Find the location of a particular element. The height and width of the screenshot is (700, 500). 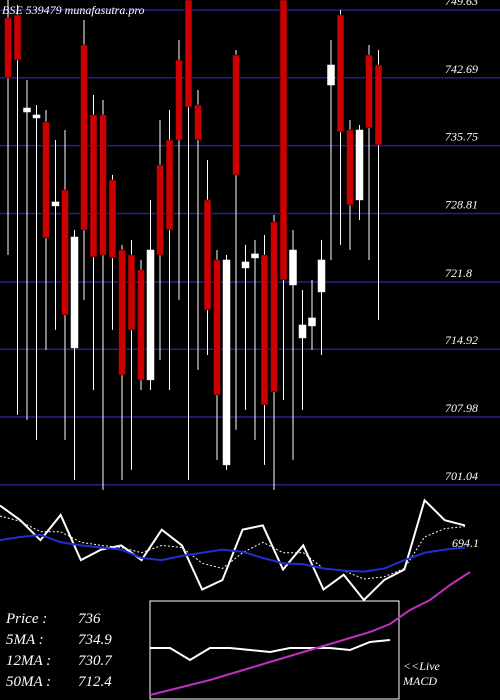

info-label: 5MA : is located at coordinates (25, 640).